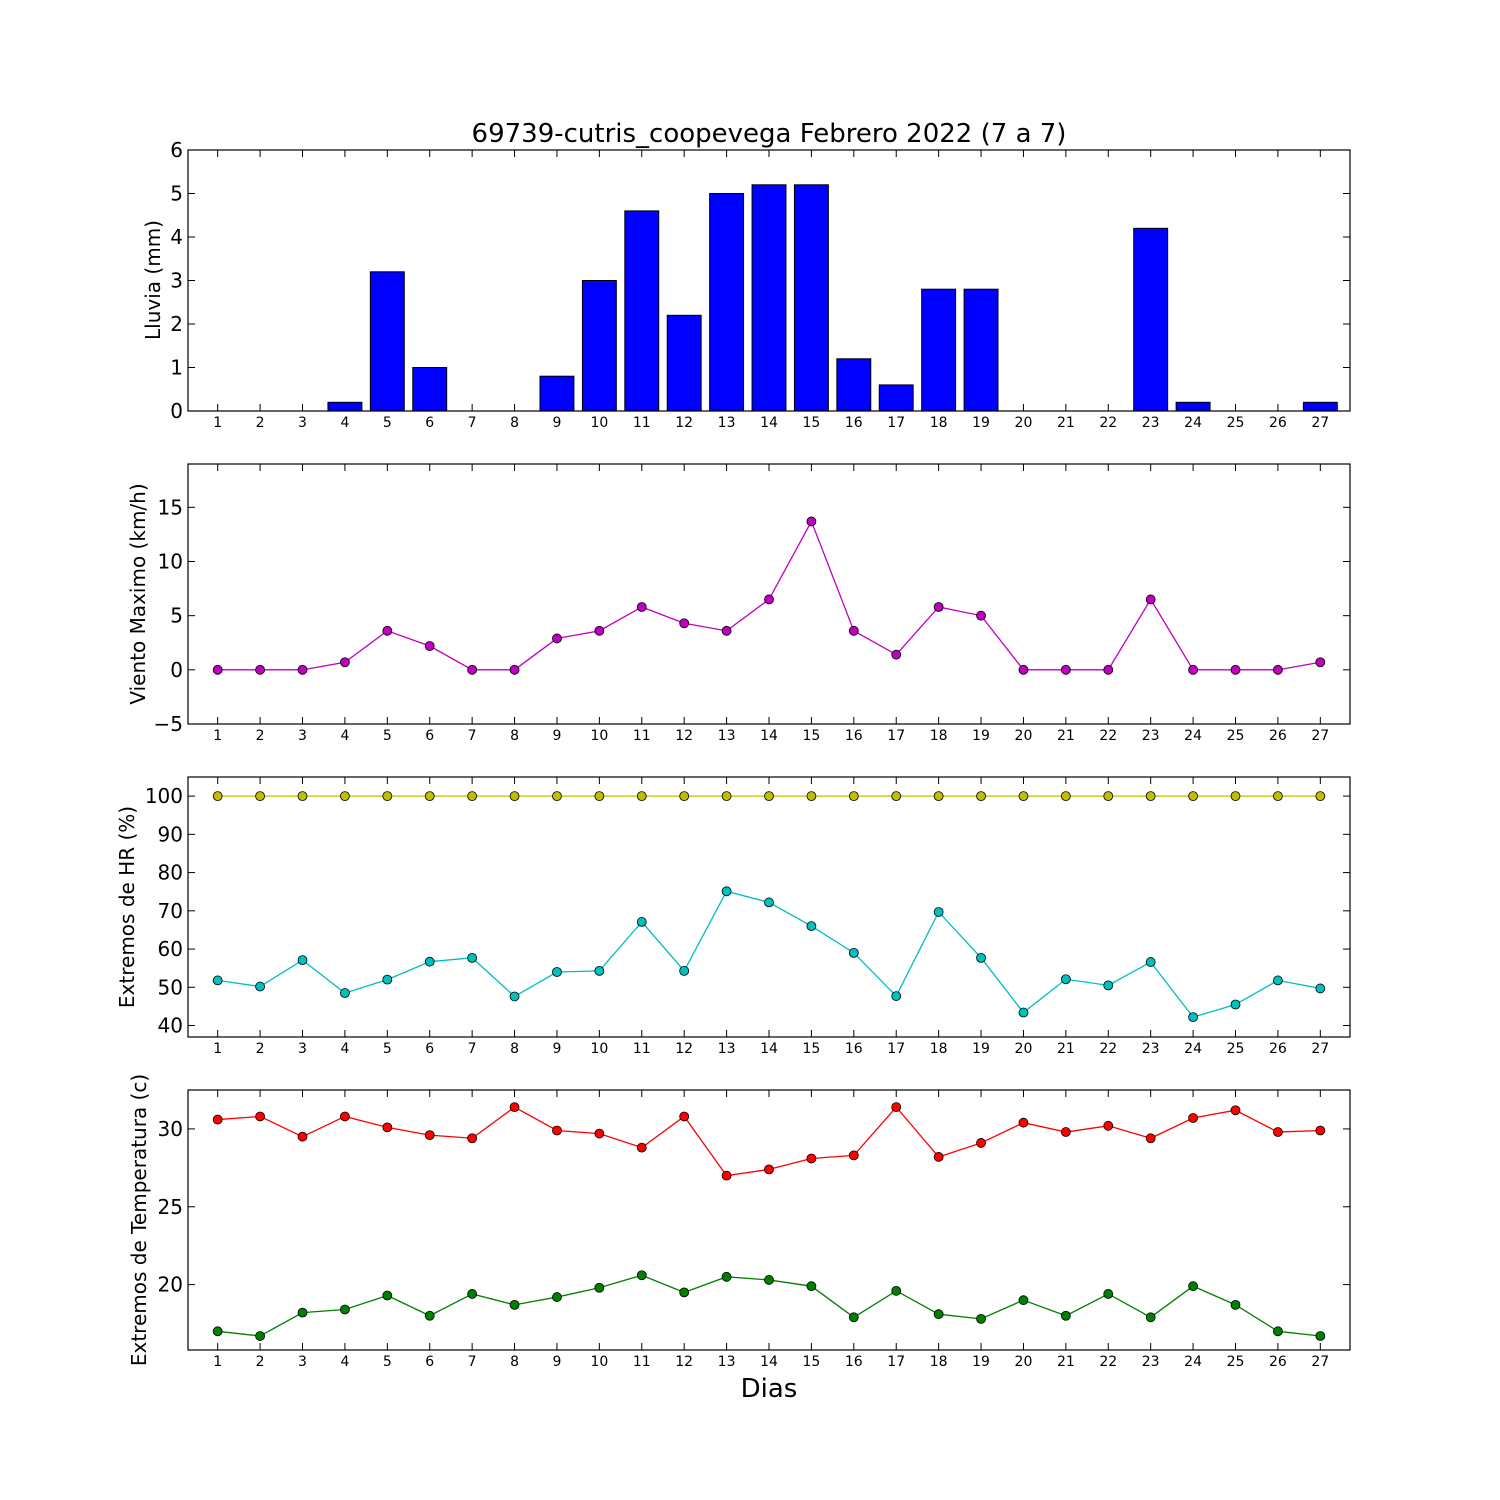 The image size is (1500, 1500). I want to click on temp-xtick-label: 18, so click(939, 1362).